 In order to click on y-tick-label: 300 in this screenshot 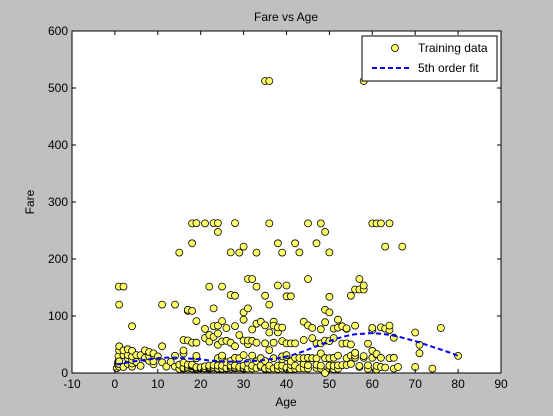, I will do `click(58, 202)`.